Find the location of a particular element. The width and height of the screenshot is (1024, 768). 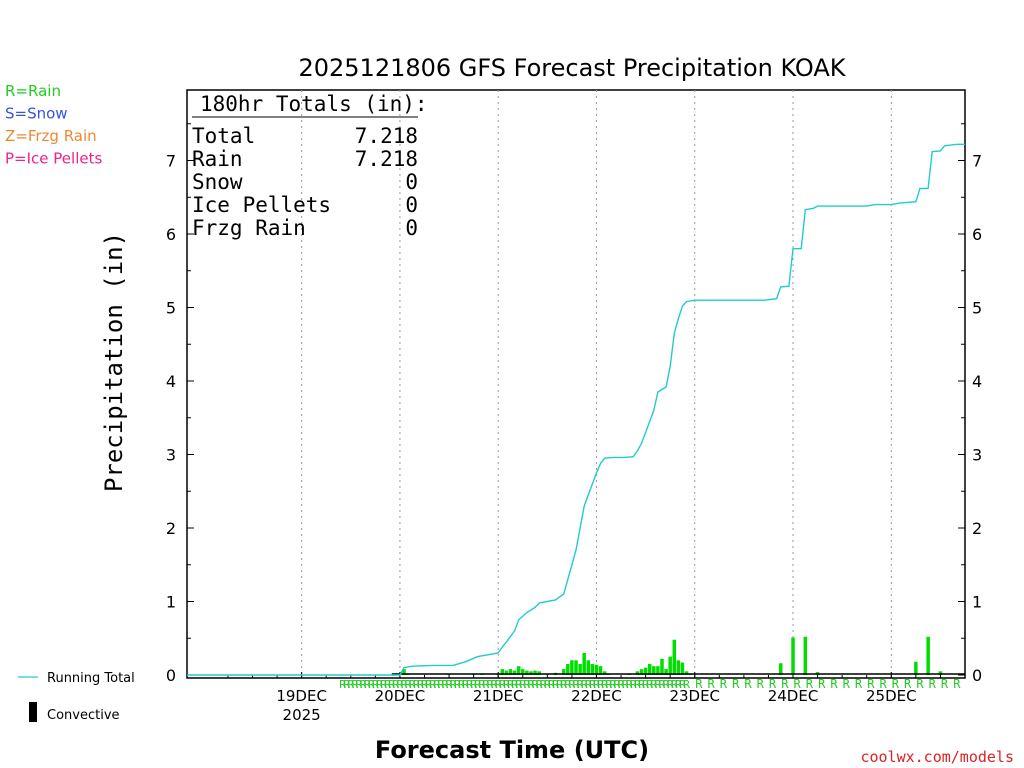

legend-item: P=Ice Pellets is located at coordinates (53, 159).